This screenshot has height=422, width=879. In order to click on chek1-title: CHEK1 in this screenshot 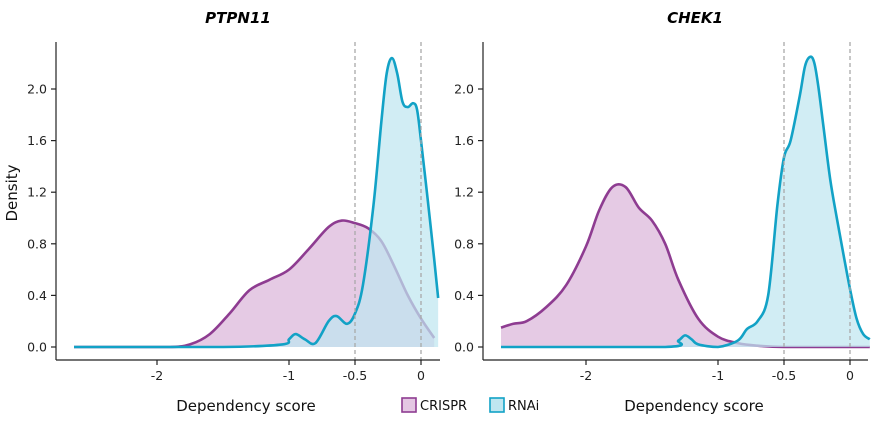, I will do `click(695, 18)`.